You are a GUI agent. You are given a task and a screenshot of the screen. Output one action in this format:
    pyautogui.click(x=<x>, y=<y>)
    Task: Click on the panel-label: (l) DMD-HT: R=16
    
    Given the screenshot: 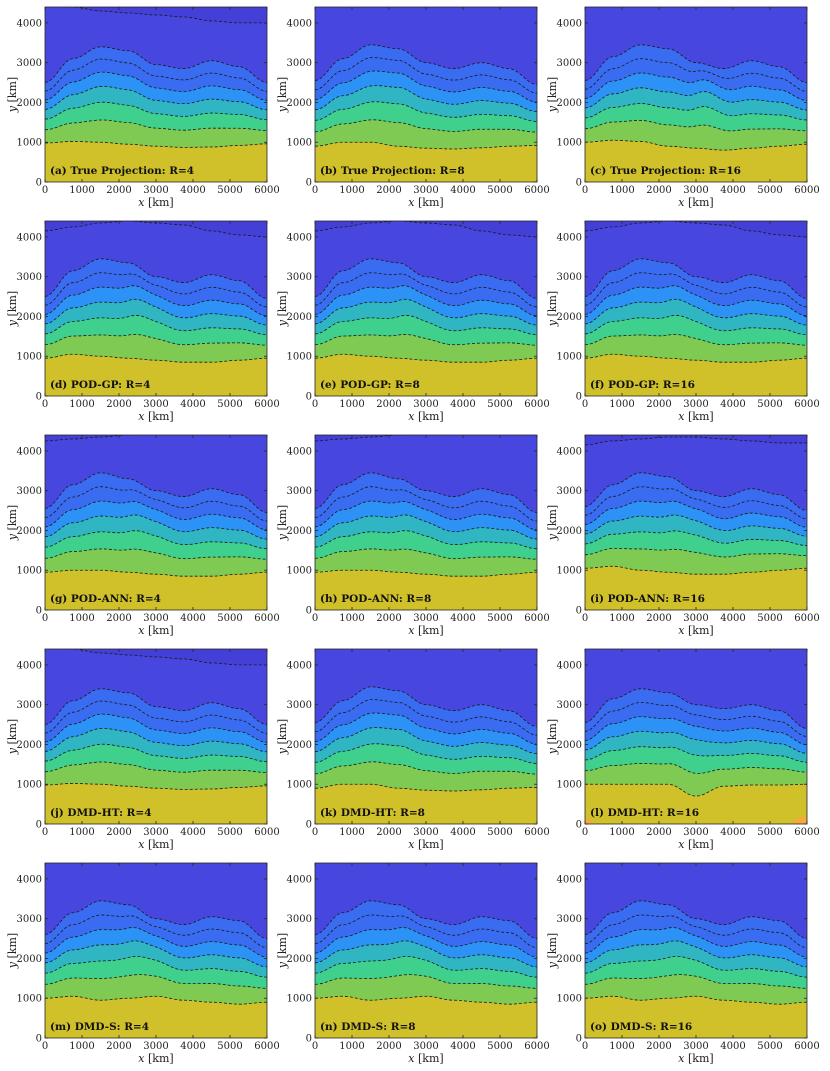 What is the action you would take?
    pyautogui.click(x=644, y=813)
    